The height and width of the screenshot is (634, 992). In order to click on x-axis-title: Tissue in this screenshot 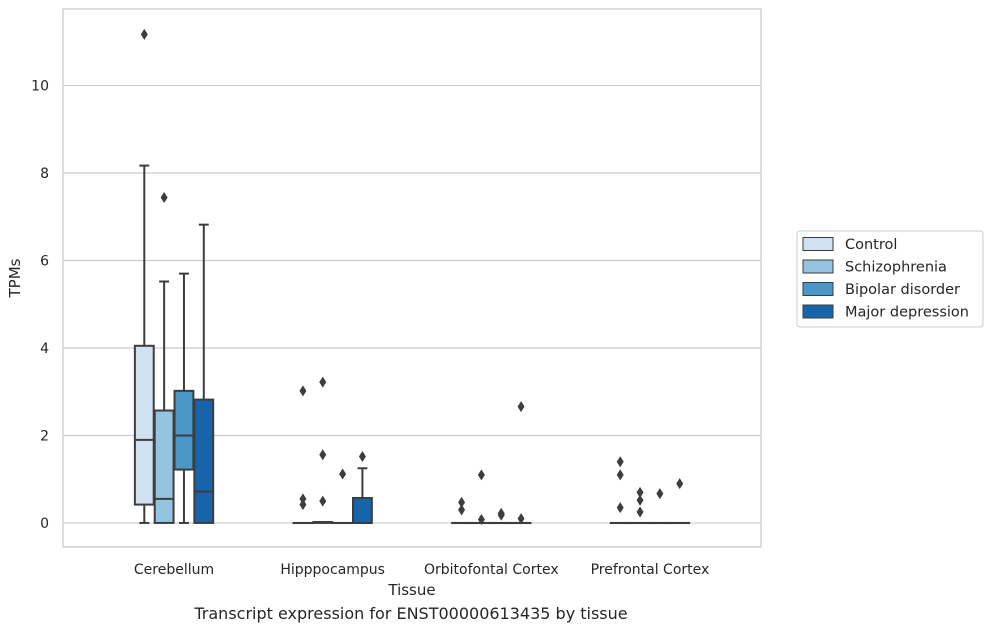, I will do `click(411, 590)`.